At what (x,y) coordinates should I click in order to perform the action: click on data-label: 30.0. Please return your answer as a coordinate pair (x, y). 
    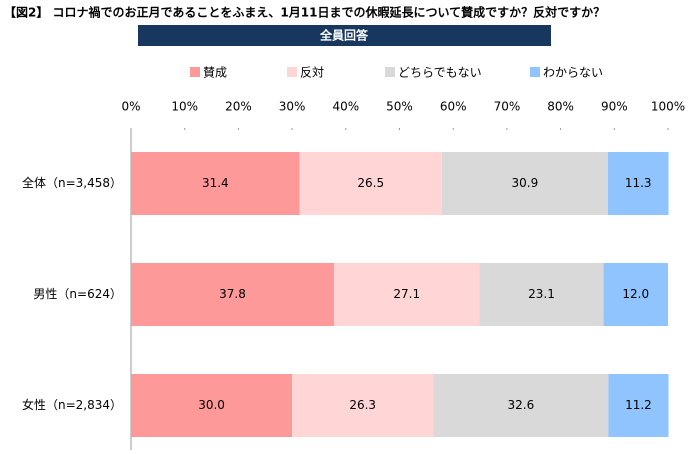
    Looking at the image, I should click on (211, 405).